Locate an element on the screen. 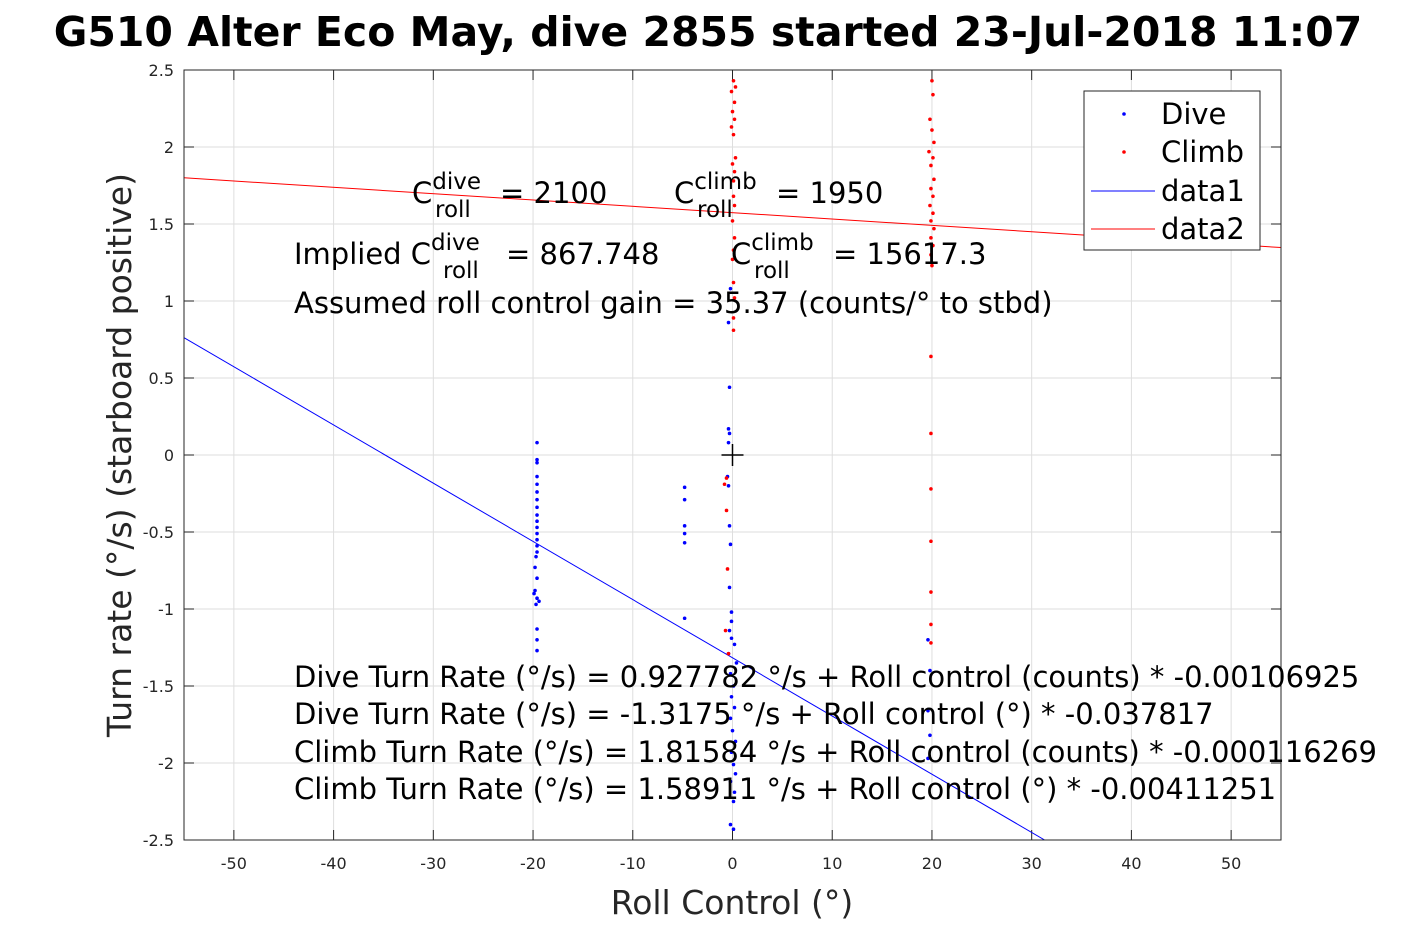 This screenshot has height=945, width=1417. legend-label-climb: Climb is located at coordinates (1202, 152).